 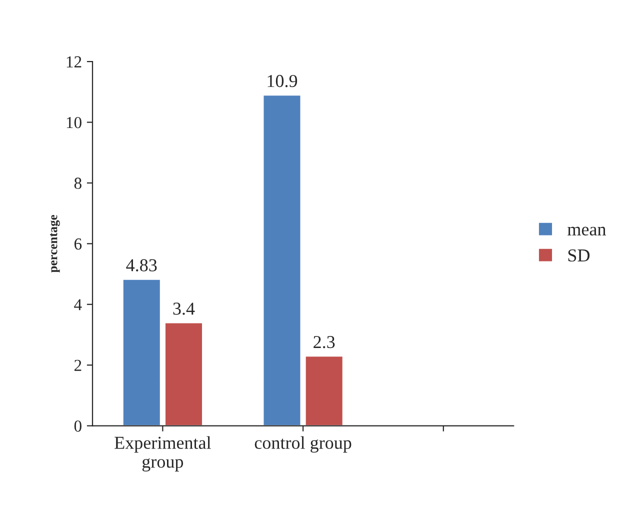 I want to click on y-tick-label: 8, so click(x=78, y=183).